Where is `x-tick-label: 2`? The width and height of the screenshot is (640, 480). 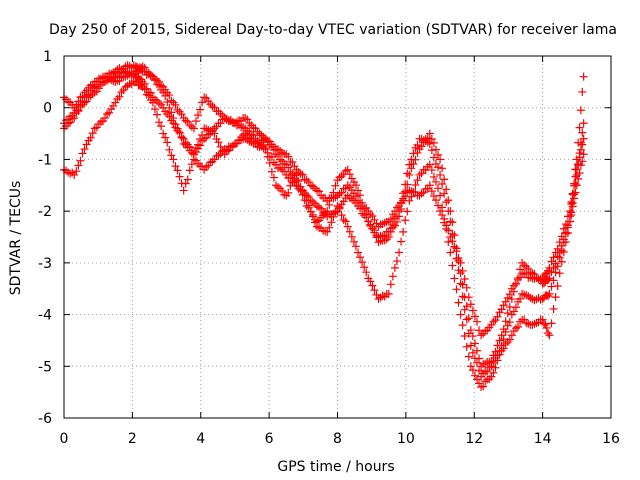 x-tick-label: 2 is located at coordinates (132, 439).